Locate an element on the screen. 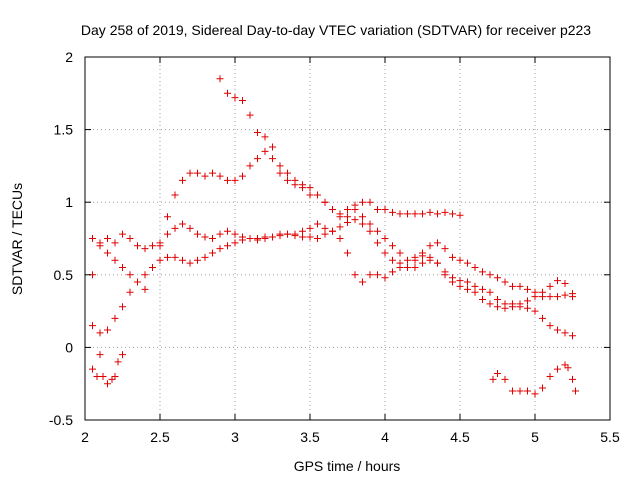  x-tick-label: 2.5 is located at coordinates (160, 437).